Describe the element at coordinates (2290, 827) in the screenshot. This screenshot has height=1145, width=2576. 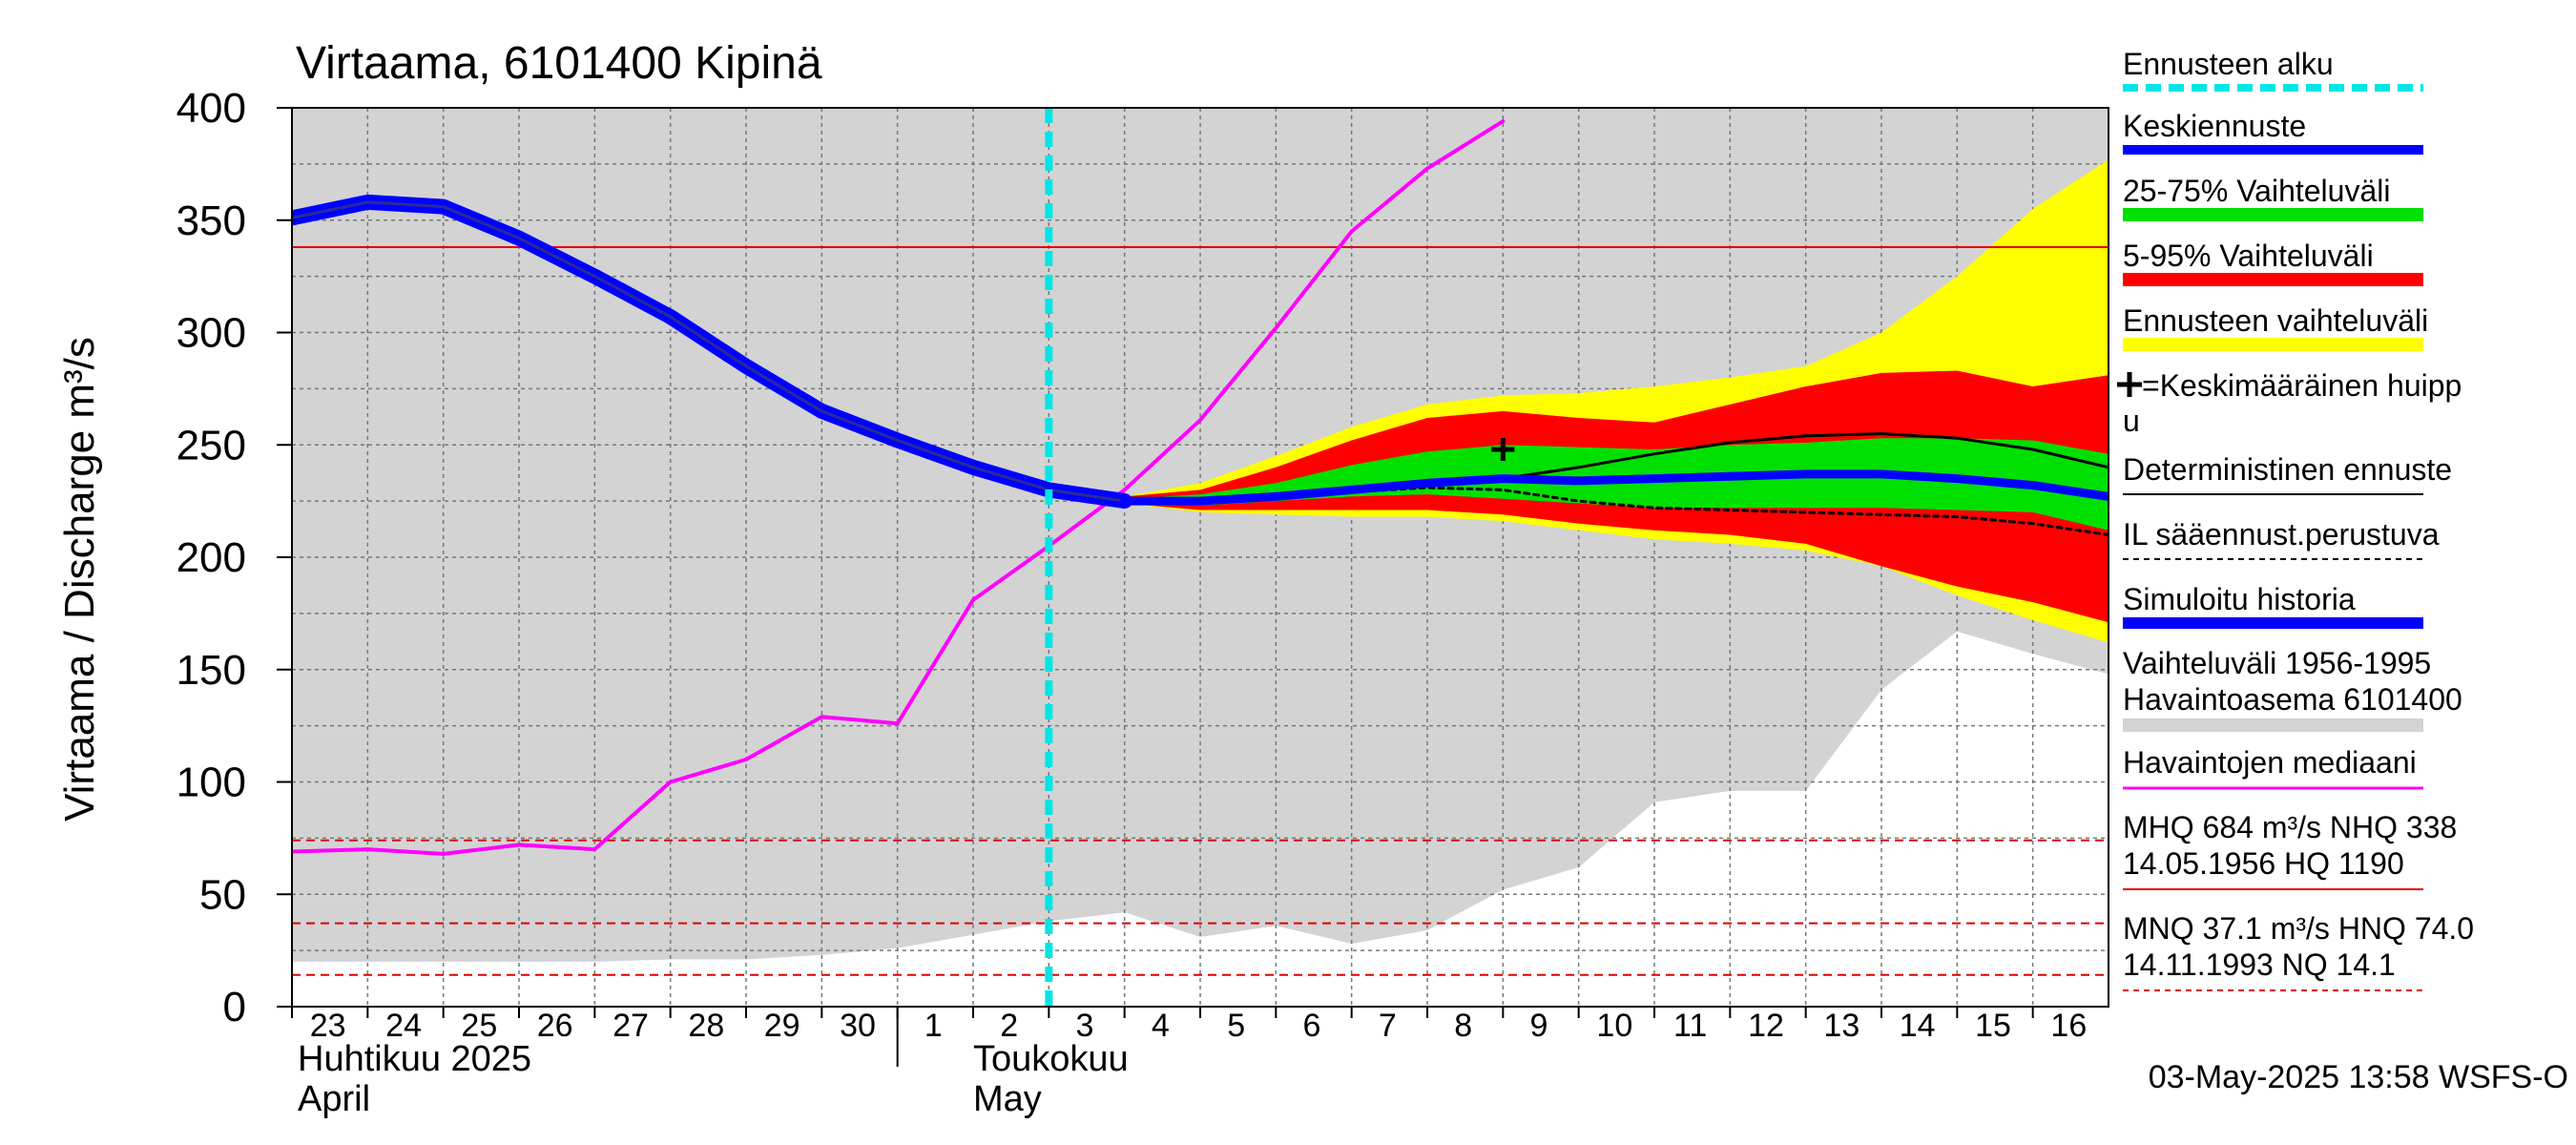
I see `legend-label-mhq-1: MHQ 684 m³/s NHQ 338` at that location.